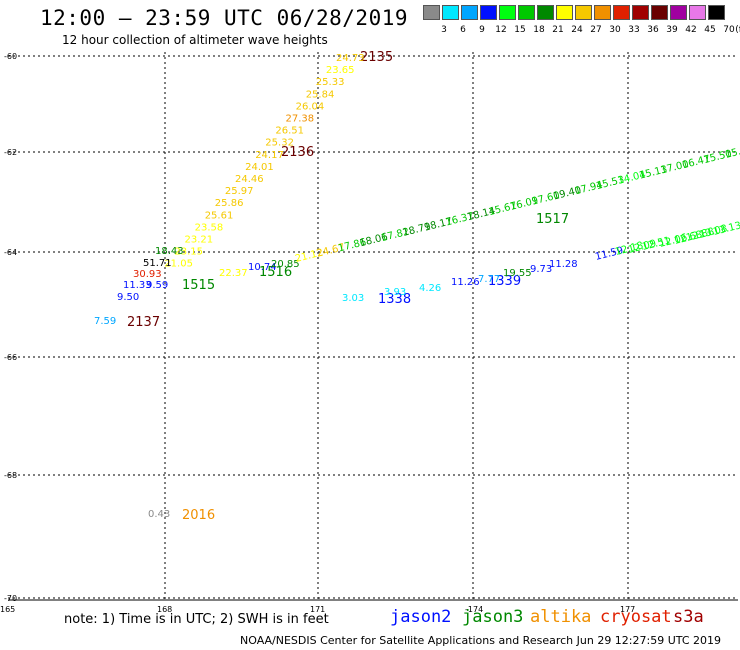  I want to click on pass-label: 1338, so click(394, 299).